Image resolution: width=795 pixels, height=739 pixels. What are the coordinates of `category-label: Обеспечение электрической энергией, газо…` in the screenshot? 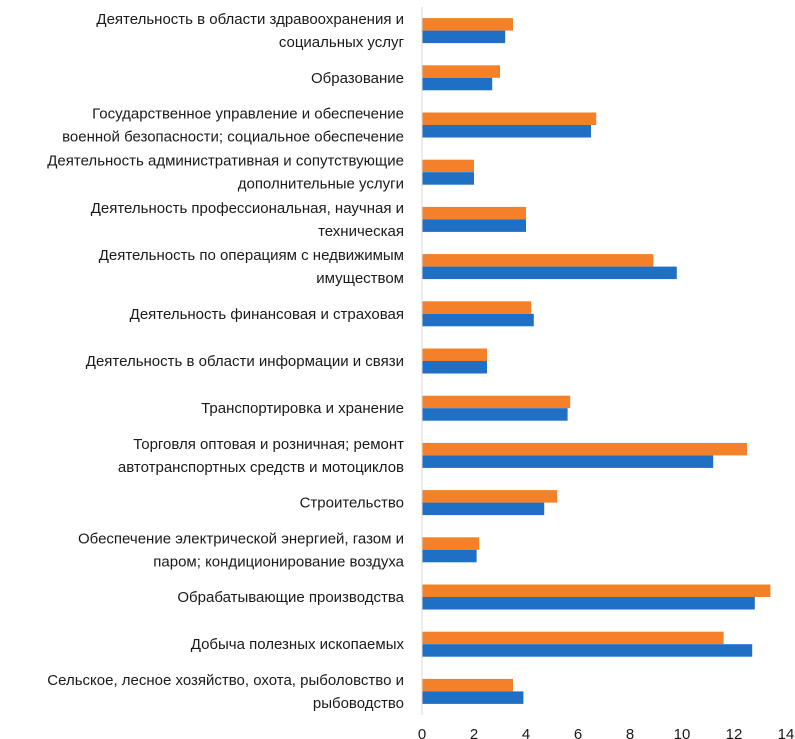 It's located at (241, 550).